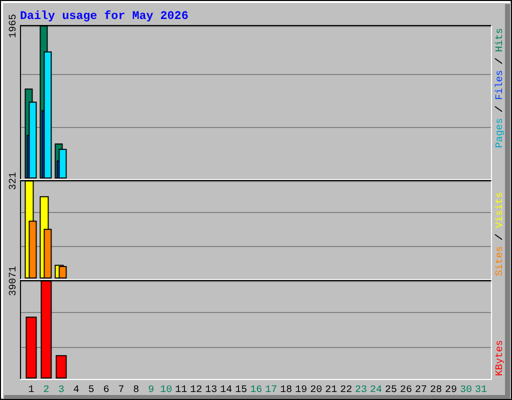 This screenshot has height=400, width=512. I want to click on x-tick-label: 13, so click(211, 390).